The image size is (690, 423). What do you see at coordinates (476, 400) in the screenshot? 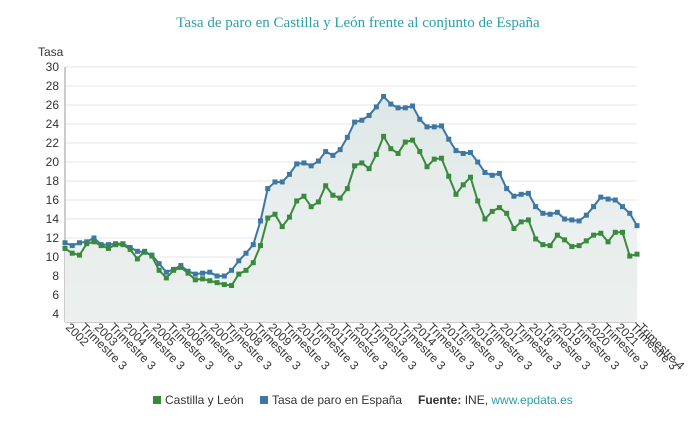
I see `source-name: INE,` at bounding box center [476, 400].